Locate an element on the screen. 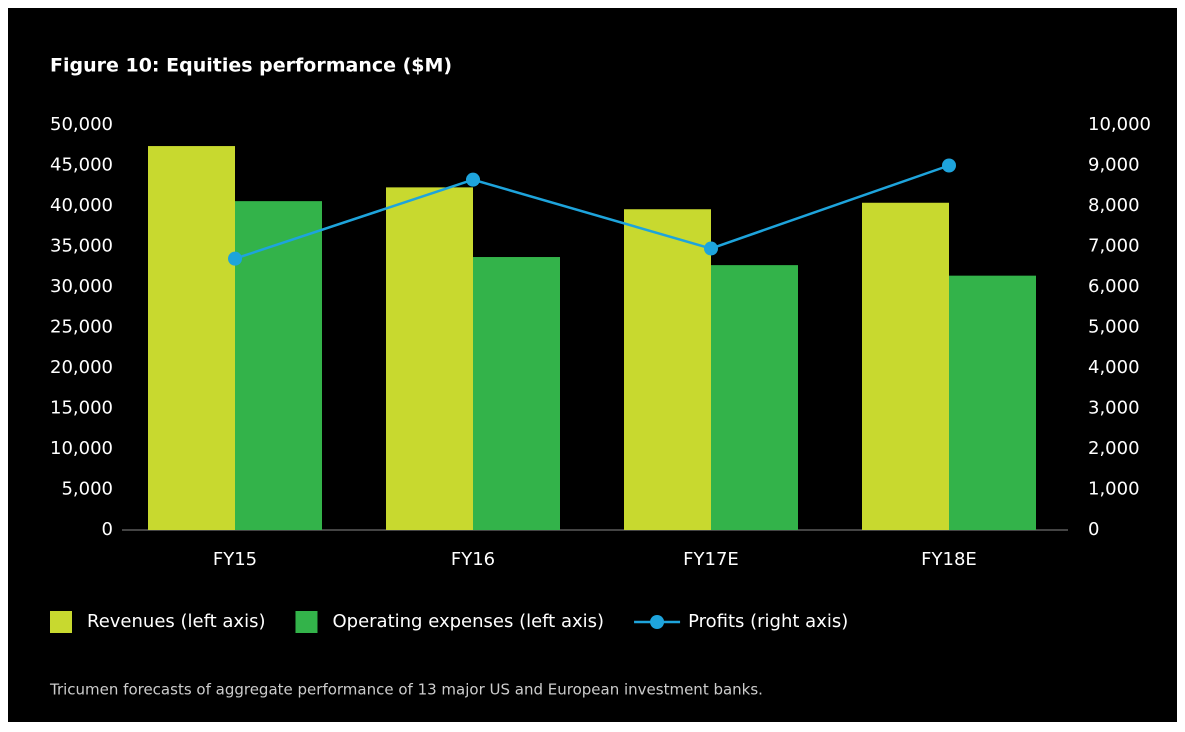 This screenshot has height=732, width=1185. x-tick-label: FY18E is located at coordinates (949, 559).